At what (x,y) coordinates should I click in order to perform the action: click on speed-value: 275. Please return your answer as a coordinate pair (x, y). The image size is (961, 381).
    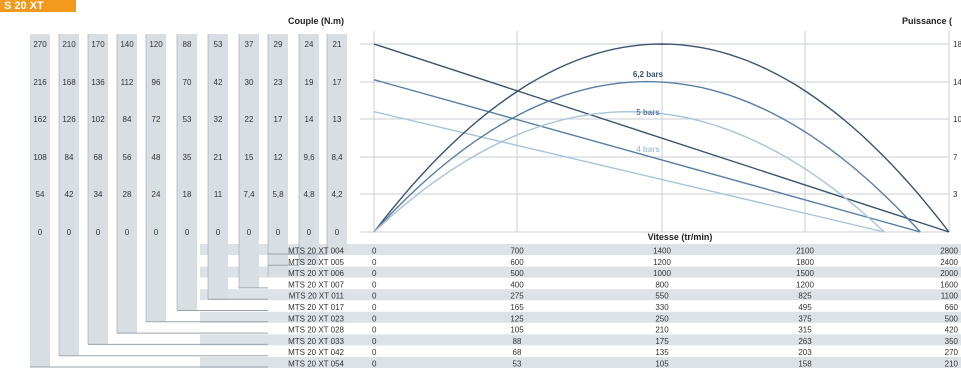
    Looking at the image, I should click on (517, 296).